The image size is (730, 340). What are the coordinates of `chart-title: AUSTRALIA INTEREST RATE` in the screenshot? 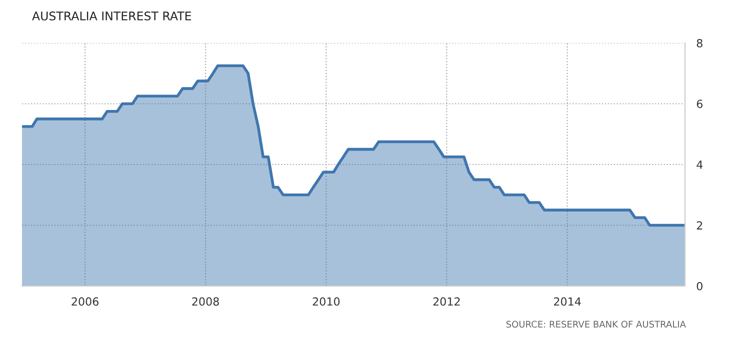 It's located at (112, 15).